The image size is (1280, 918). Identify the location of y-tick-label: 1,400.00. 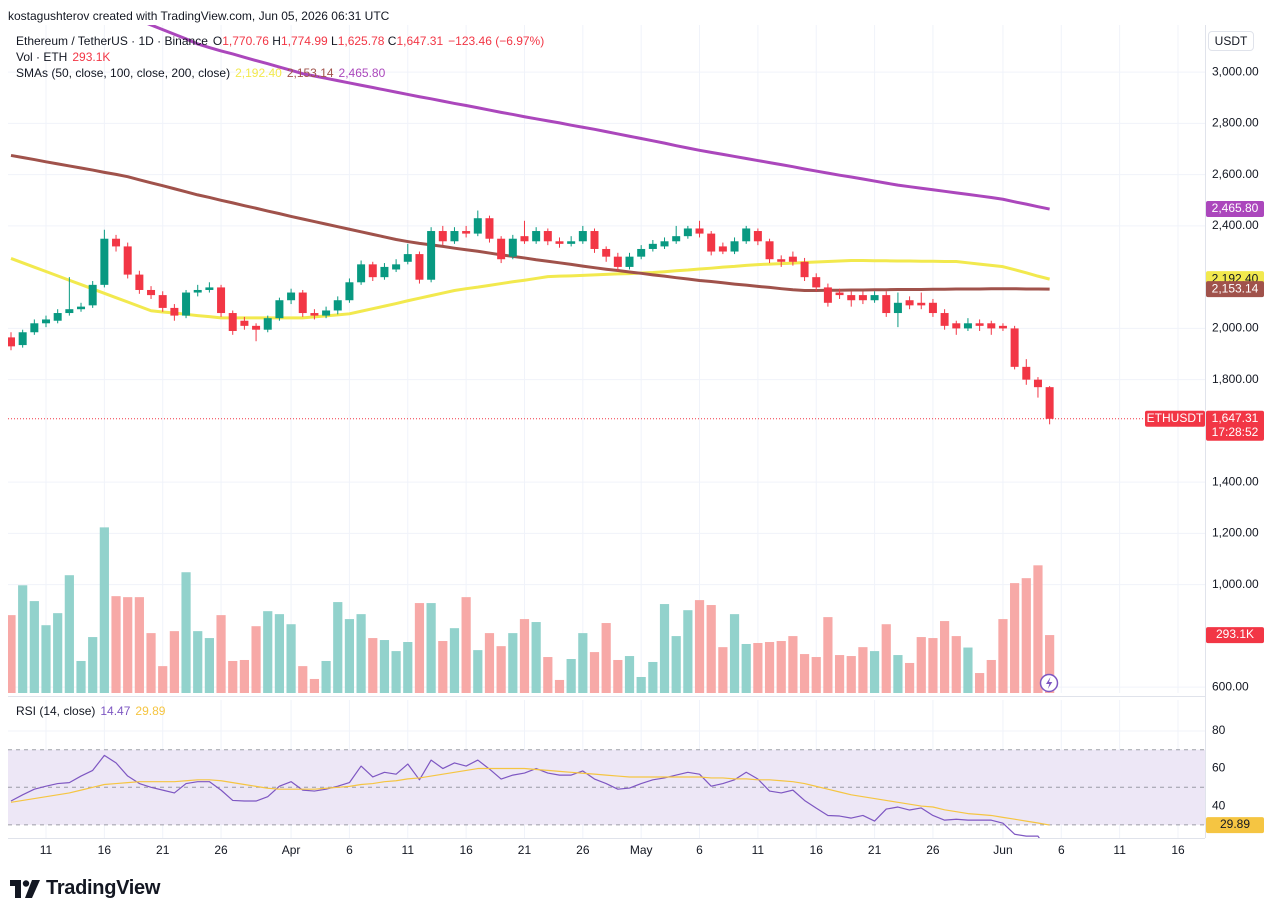
(1235, 481).